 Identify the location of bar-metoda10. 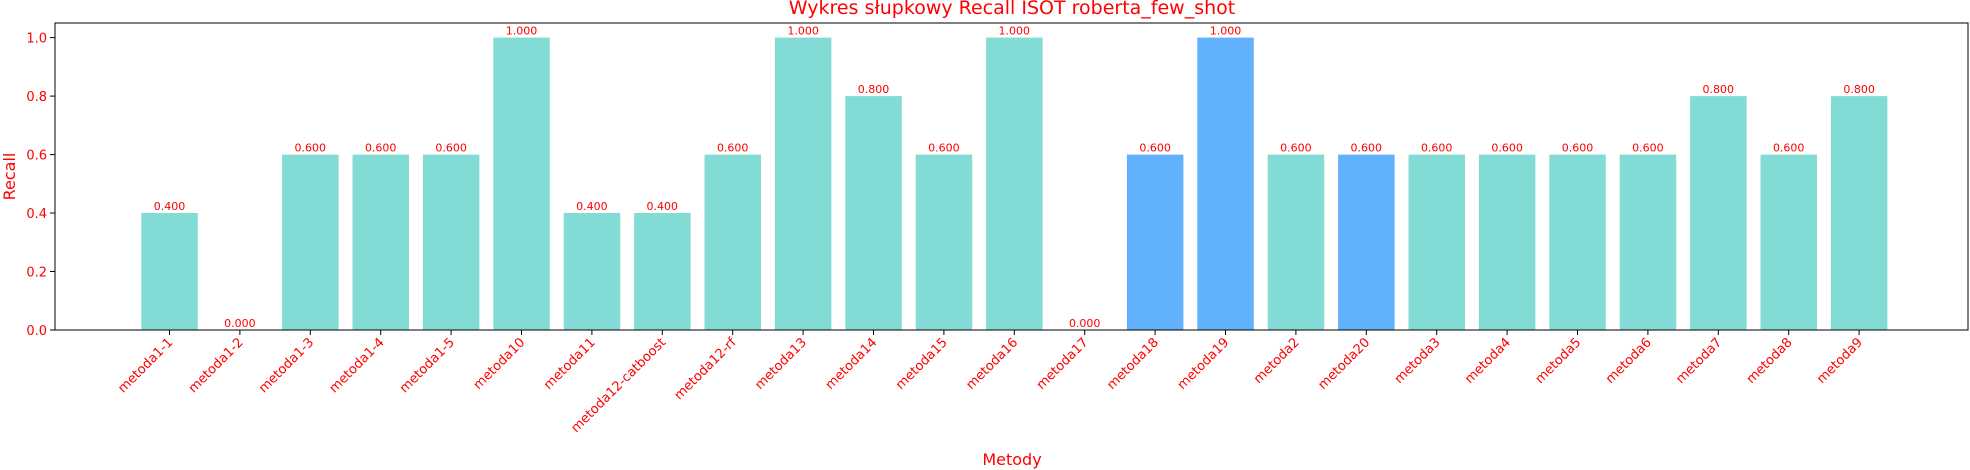
(521, 183).